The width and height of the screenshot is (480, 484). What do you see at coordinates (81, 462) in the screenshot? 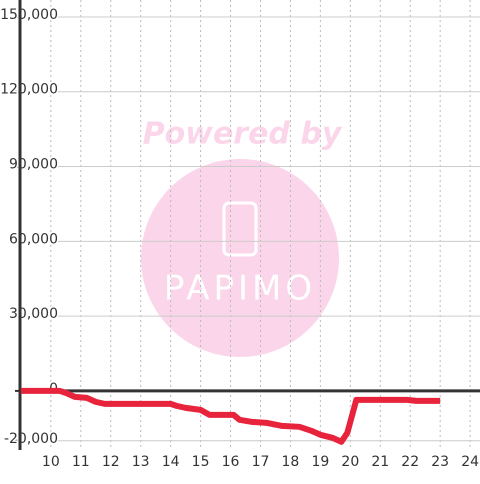
I see `x-tick-label: 11` at bounding box center [81, 462].